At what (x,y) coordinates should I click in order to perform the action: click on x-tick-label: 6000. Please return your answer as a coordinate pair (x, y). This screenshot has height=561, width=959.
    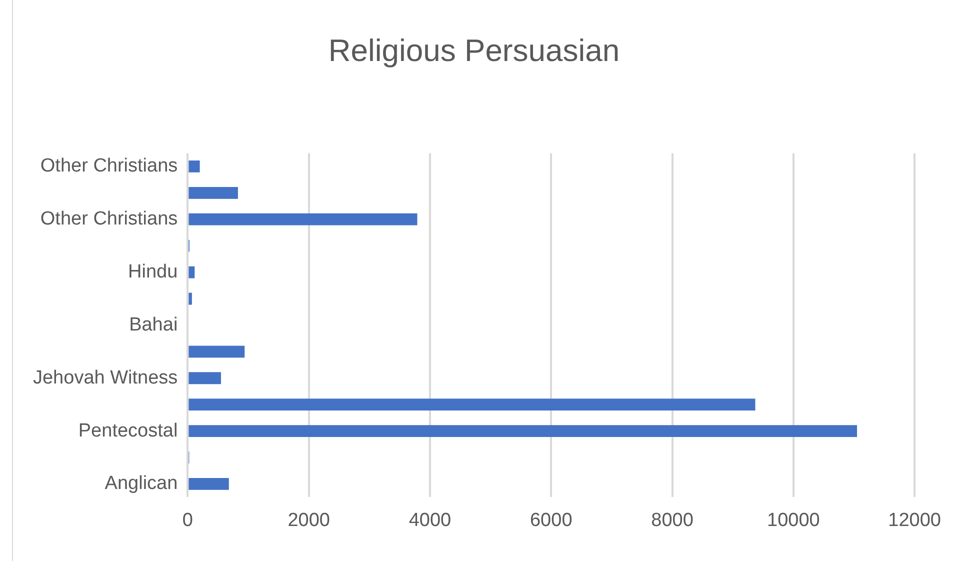
    Looking at the image, I should click on (551, 520).